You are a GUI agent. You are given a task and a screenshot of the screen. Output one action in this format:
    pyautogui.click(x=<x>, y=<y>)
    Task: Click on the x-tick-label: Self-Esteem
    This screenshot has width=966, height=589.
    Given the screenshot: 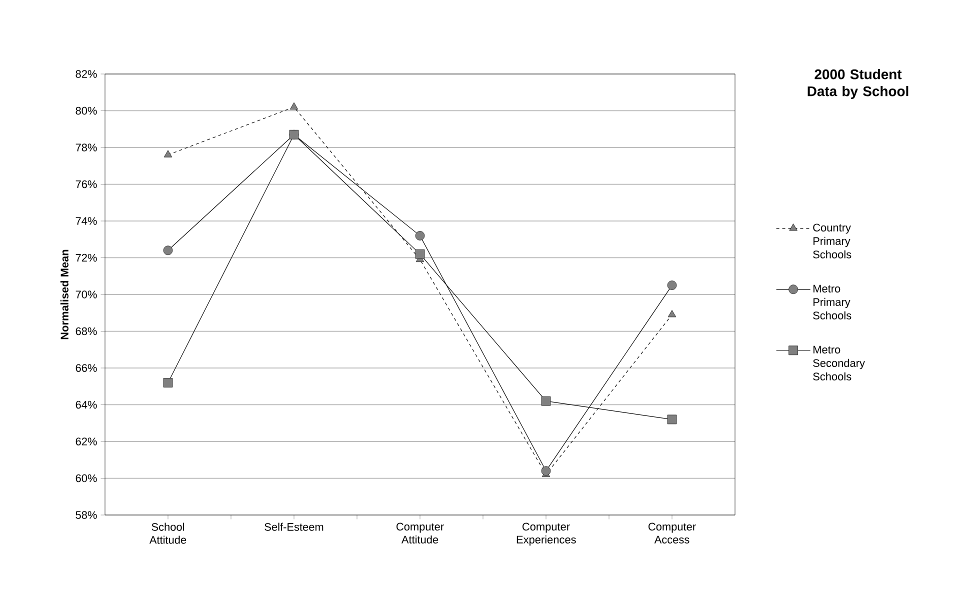 What is the action you would take?
    pyautogui.click(x=294, y=526)
    